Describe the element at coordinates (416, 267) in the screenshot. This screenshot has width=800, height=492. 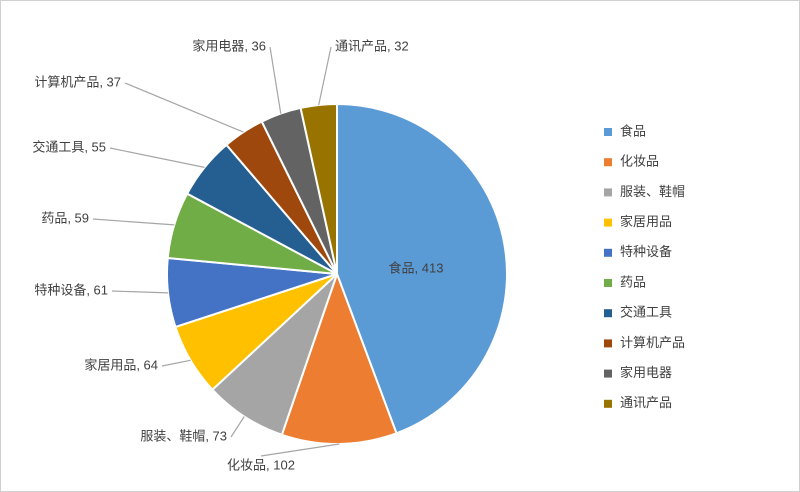
I see `data-label: 食品, 413` at that location.